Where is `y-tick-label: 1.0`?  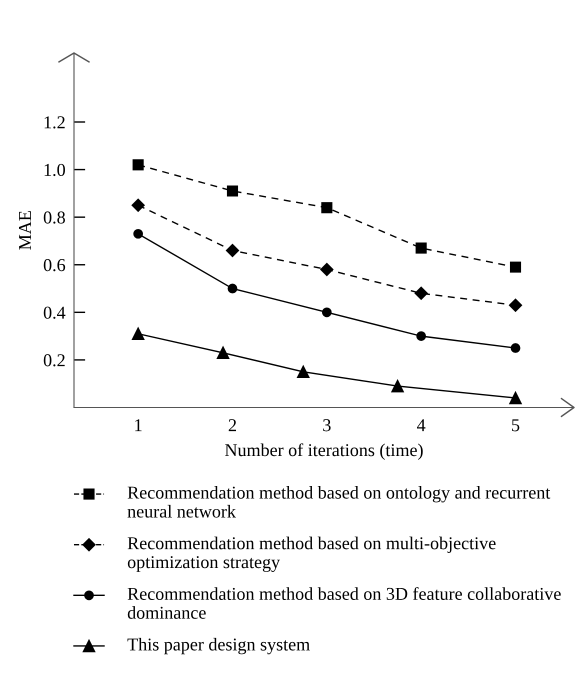 y-tick-label: 1.0 is located at coordinates (54, 170).